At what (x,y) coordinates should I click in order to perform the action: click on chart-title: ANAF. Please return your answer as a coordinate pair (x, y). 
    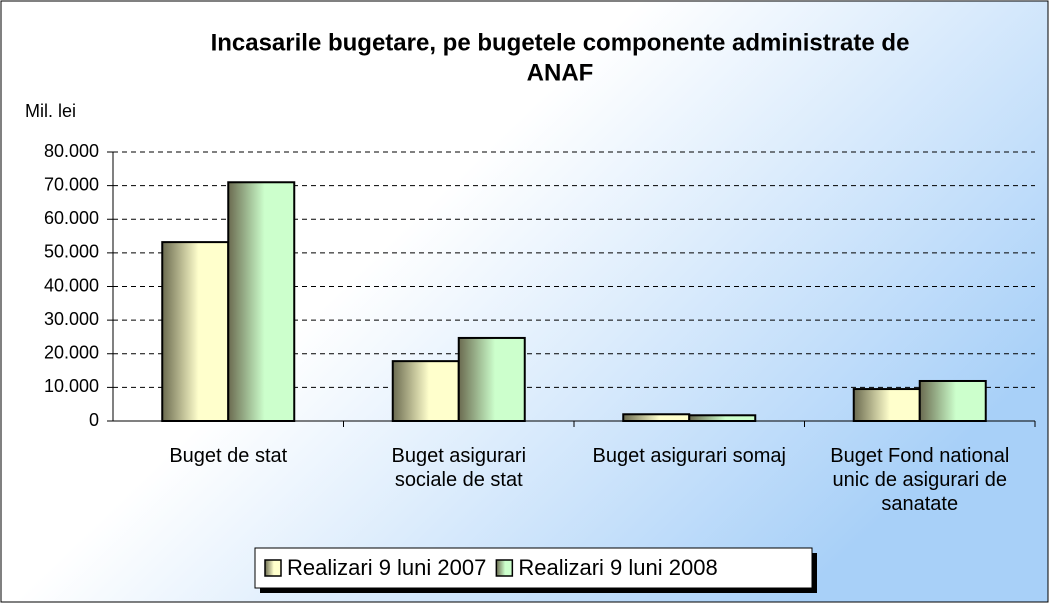
    Looking at the image, I should click on (560, 72).